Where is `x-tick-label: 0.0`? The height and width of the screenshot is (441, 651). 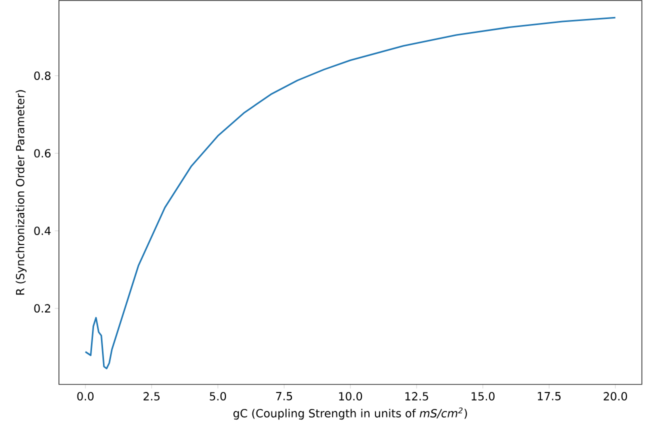 x-tick-label: 0.0 is located at coordinates (85, 396).